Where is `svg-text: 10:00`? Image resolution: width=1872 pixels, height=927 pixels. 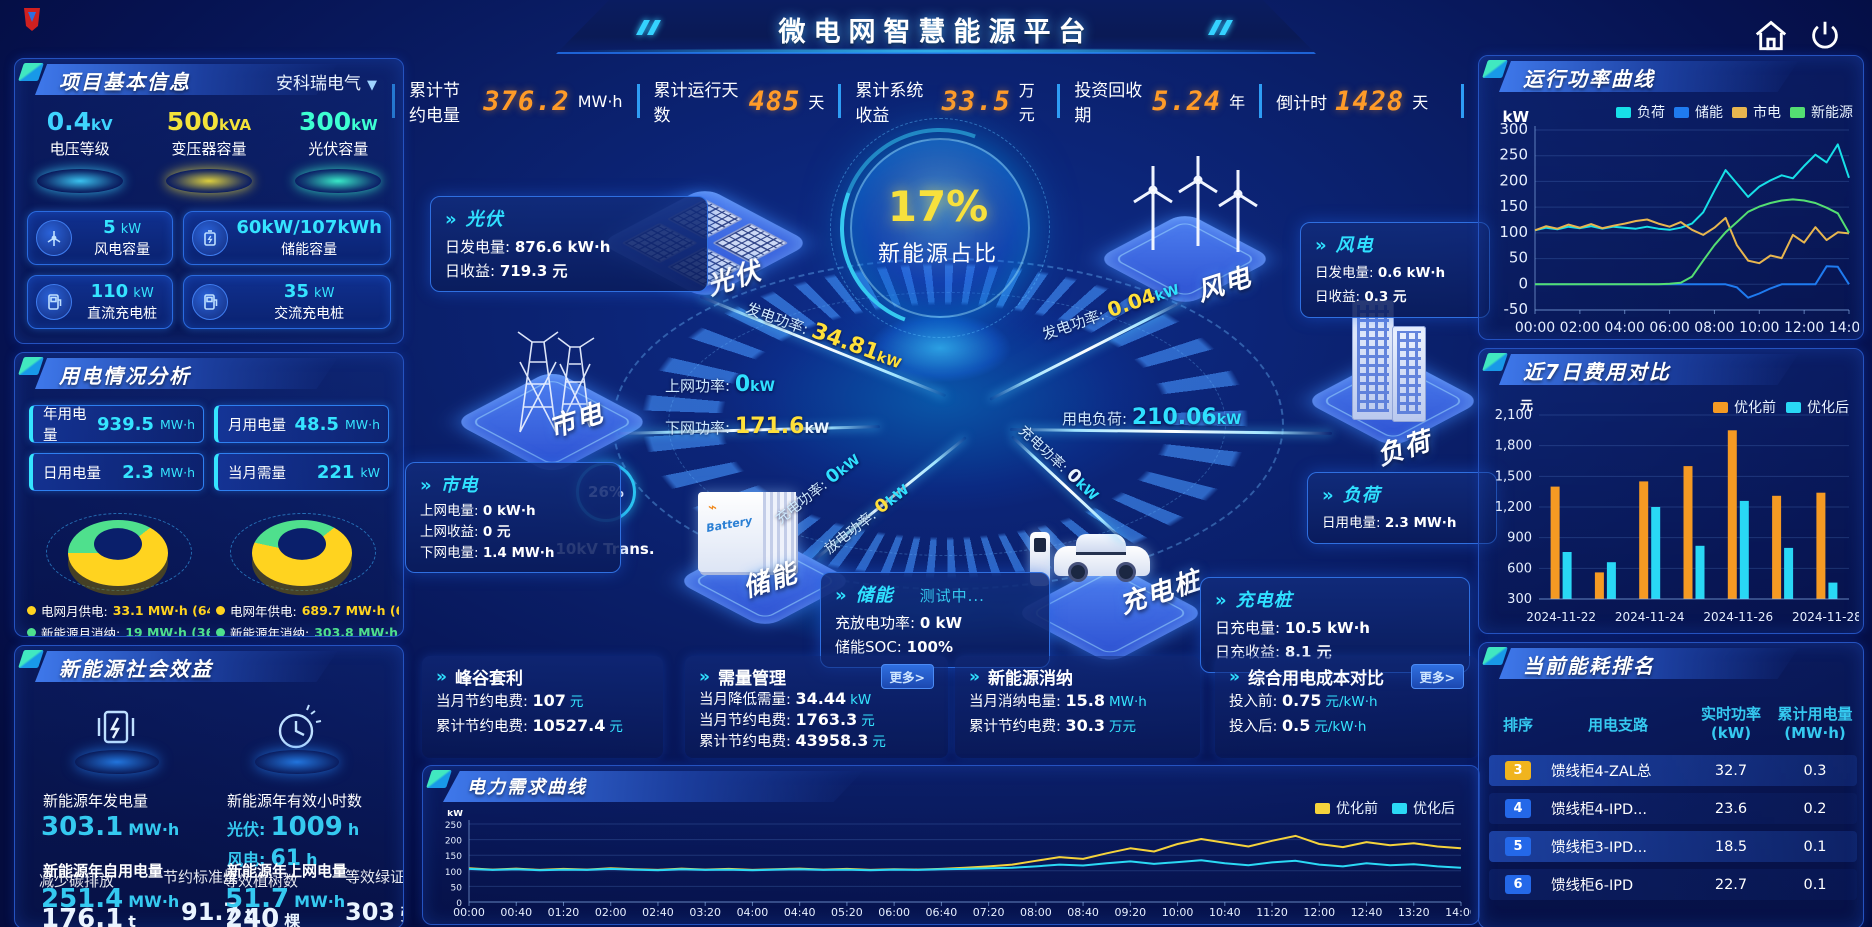 svg-text: 10:00 is located at coordinates (1759, 328).